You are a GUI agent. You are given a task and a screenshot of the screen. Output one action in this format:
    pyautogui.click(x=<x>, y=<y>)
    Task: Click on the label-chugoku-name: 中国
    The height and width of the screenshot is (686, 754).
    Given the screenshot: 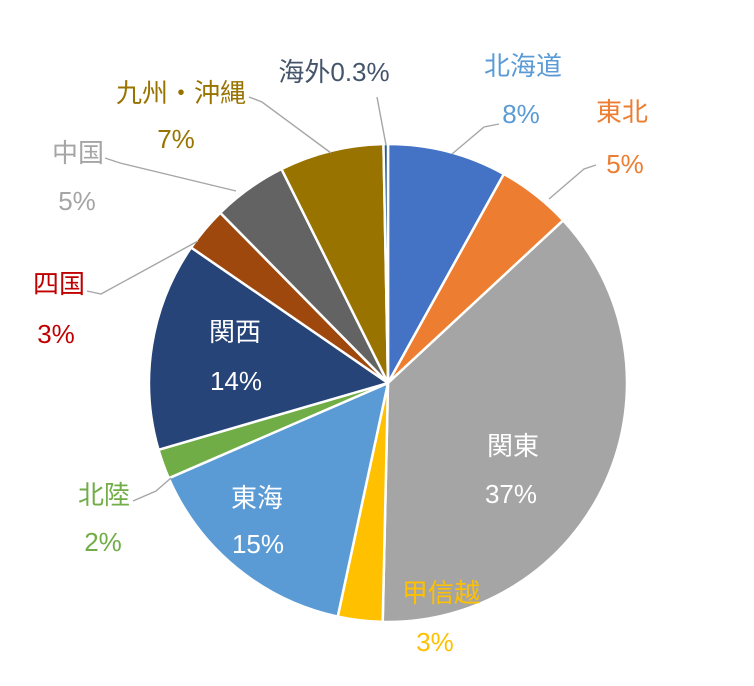 What is the action you would take?
    pyautogui.click(x=78, y=153)
    